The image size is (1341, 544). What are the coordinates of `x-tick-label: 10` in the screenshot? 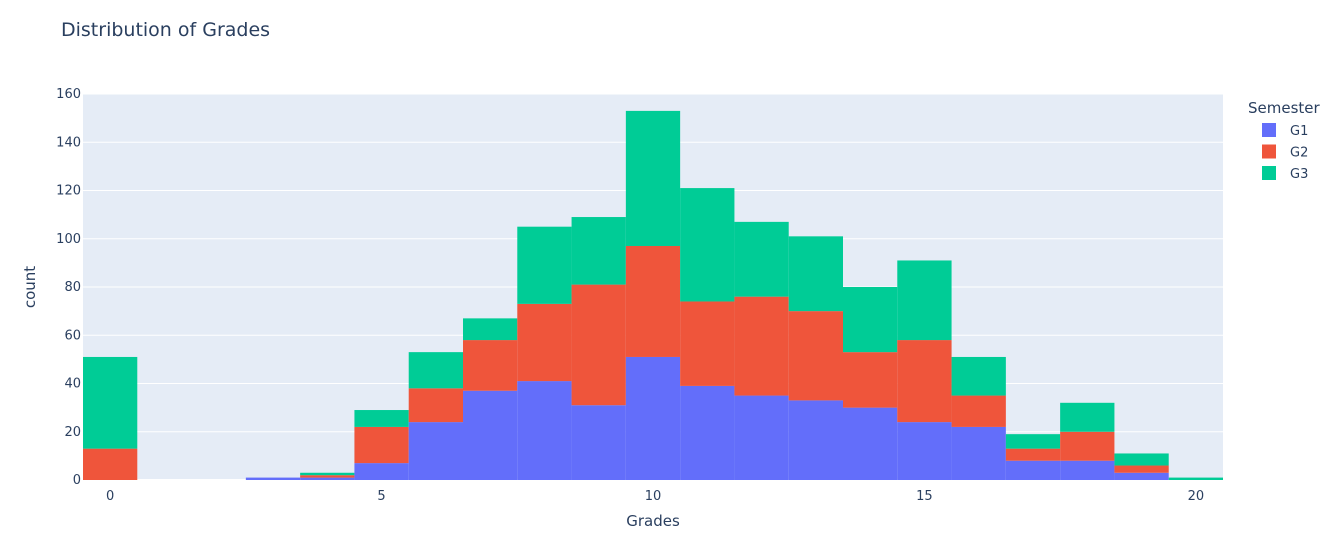 It's located at (653, 496).